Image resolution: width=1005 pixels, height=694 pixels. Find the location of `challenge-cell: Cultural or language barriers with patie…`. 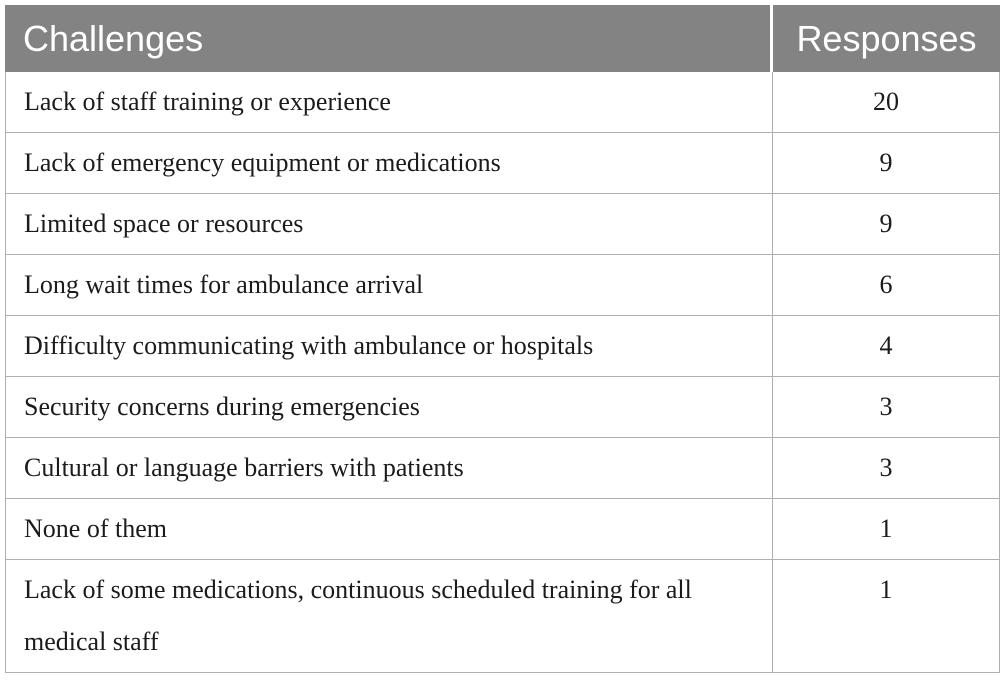

challenge-cell: Cultural or language barriers with patie… is located at coordinates (244, 467).